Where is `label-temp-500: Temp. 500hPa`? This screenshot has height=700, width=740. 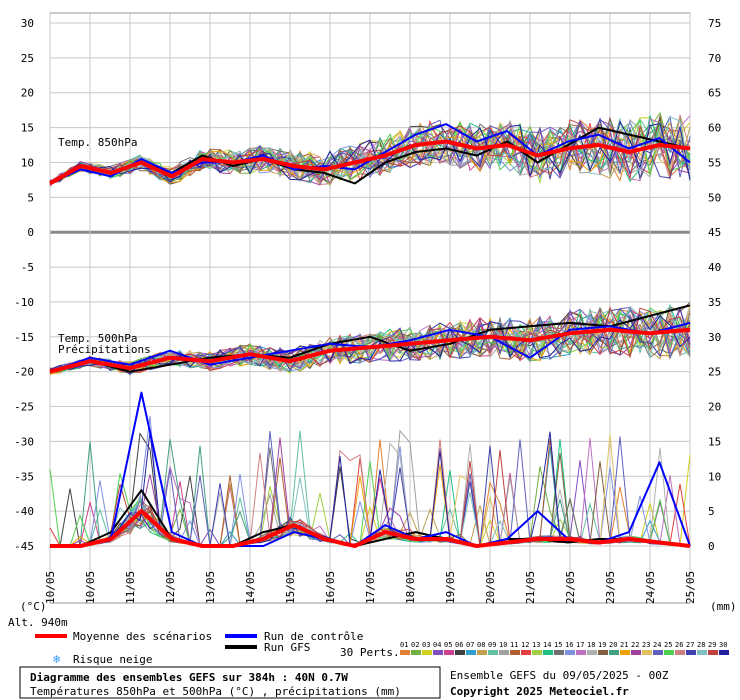
label-temp-500: Temp. 500hPa is located at coordinates (97, 338).